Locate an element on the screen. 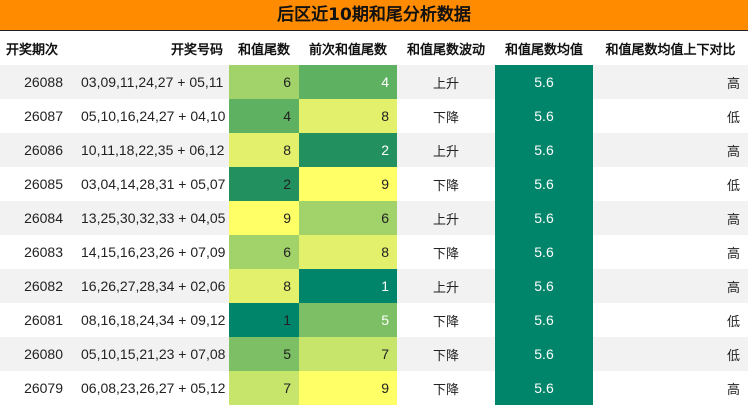  table-row: 26084 13,25,30,32,33 + 04,05 9 6 上升 5.6 高 is located at coordinates (374, 218).